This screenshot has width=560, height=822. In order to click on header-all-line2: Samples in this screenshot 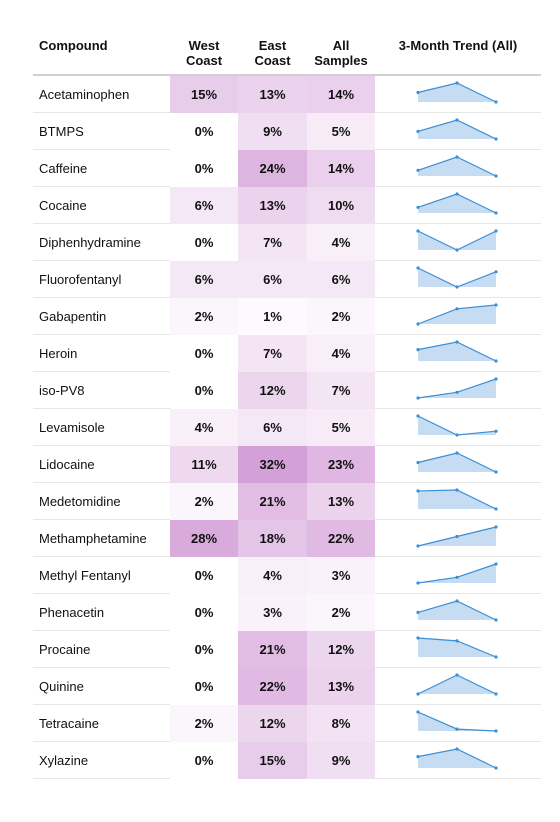, I will do `click(341, 60)`.